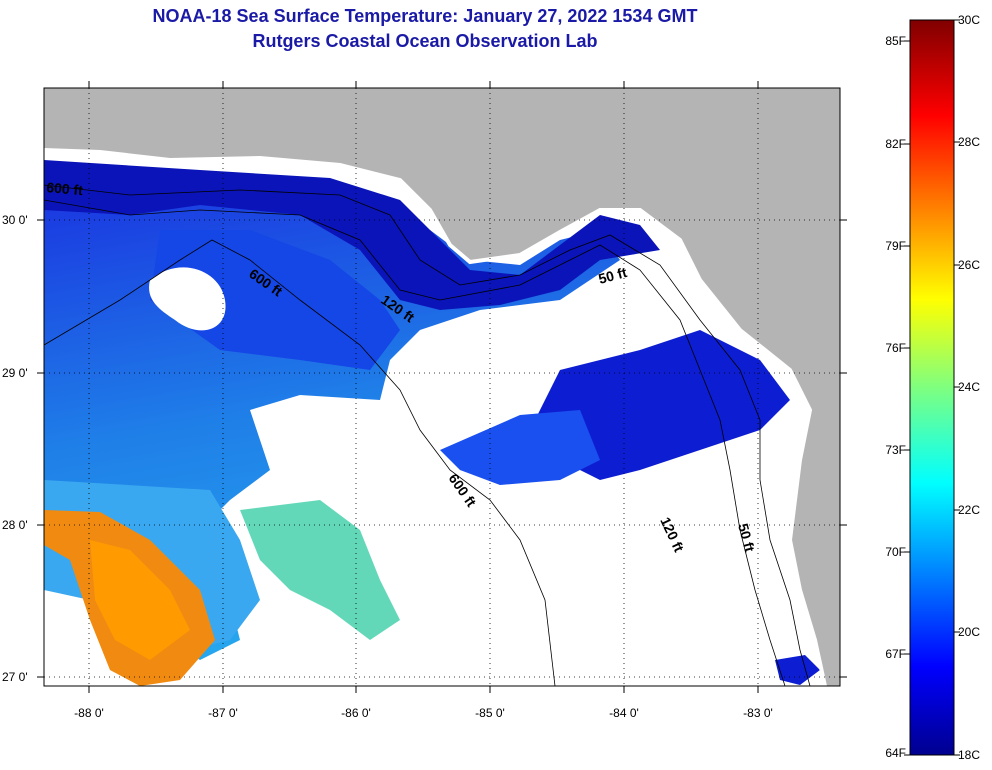 The width and height of the screenshot is (992, 770). What do you see at coordinates (15, 373) in the screenshot?
I see `lat-label-29: 29 0'` at bounding box center [15, 373].